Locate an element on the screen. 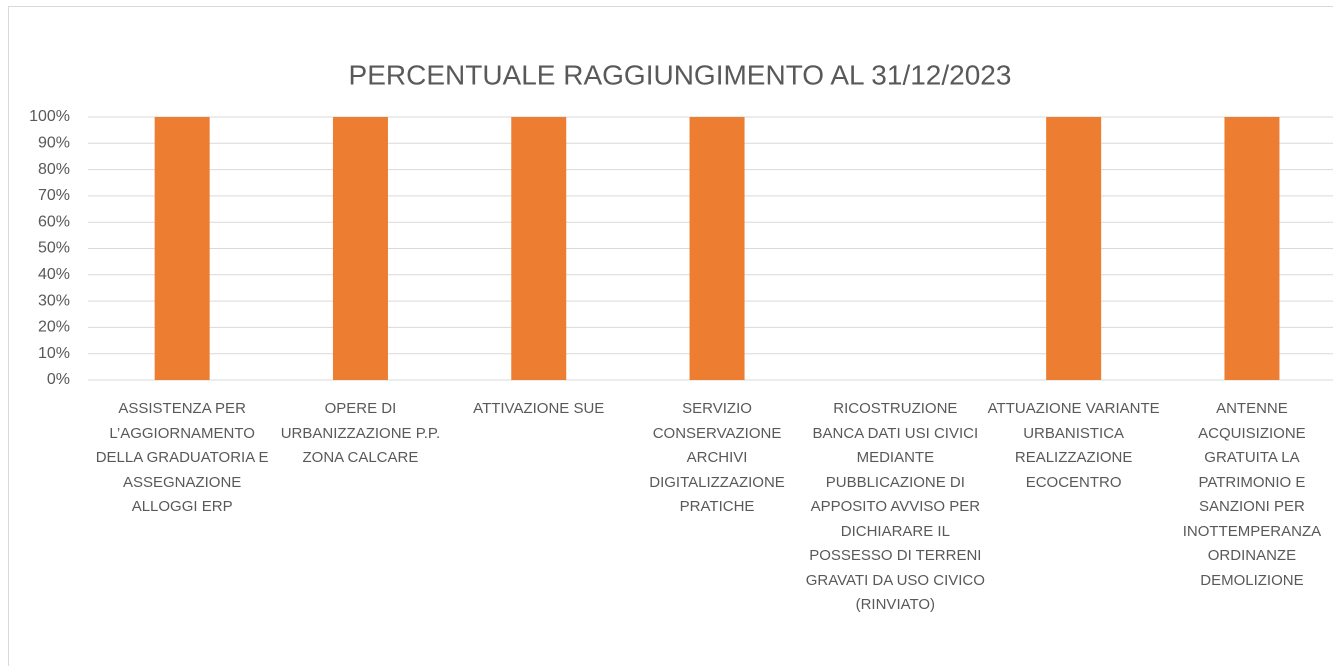 The width and height of the screenshot is (1333, 666). y-tick-label: 30% is located at coordinates (54, 300).